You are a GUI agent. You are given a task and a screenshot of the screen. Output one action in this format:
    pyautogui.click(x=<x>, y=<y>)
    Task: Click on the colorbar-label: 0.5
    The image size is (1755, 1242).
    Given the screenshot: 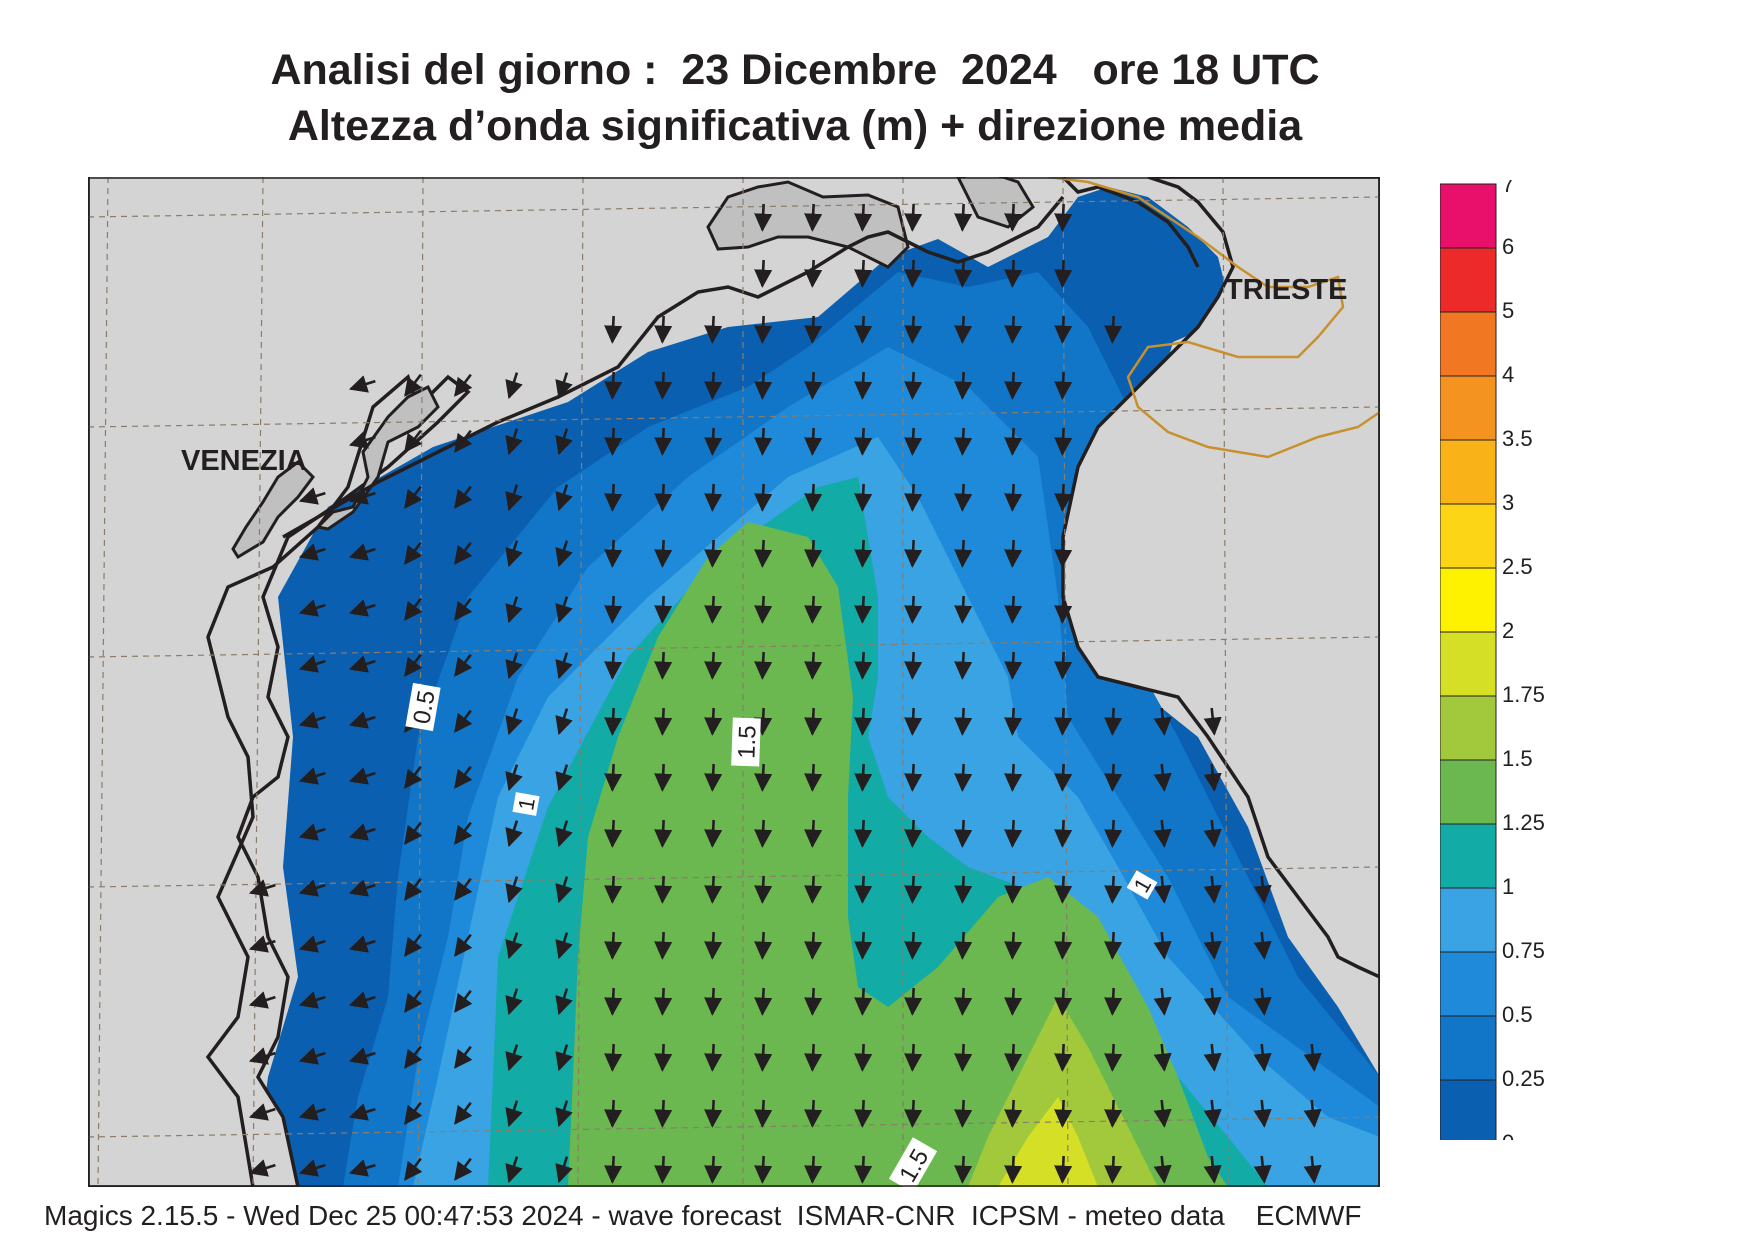 What is the action you would take?
    pyautogui.click(x=1517, y=1014)
    